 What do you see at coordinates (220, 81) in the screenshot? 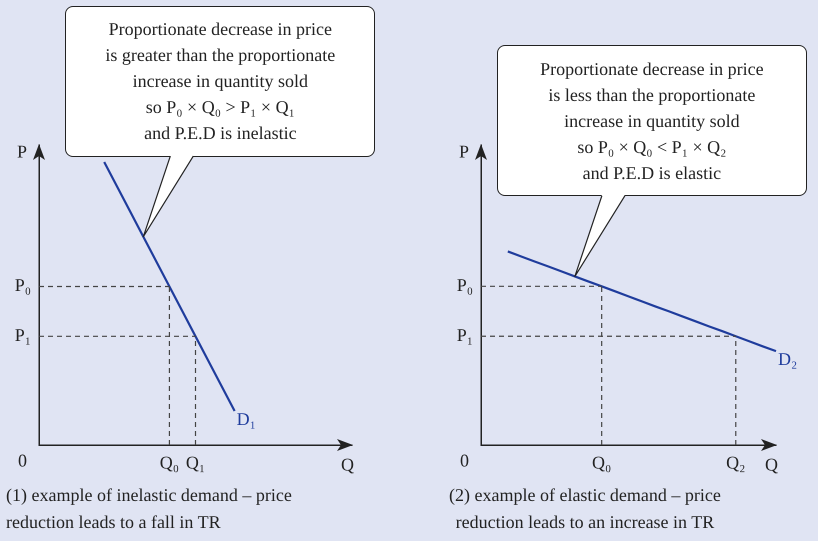
I see `text: Proportionate decrease in price is greater than the proportionate increase in quantity sold so P₀ × Q₀ > P₁ × Q₁ and P.E.D is inelastic` at bounding box center [220, 81].